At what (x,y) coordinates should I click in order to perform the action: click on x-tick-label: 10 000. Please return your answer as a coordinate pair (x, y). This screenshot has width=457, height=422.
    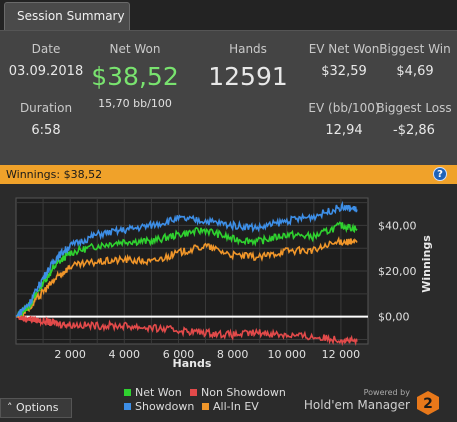
    Looking at the image, I should click on (287, 354).